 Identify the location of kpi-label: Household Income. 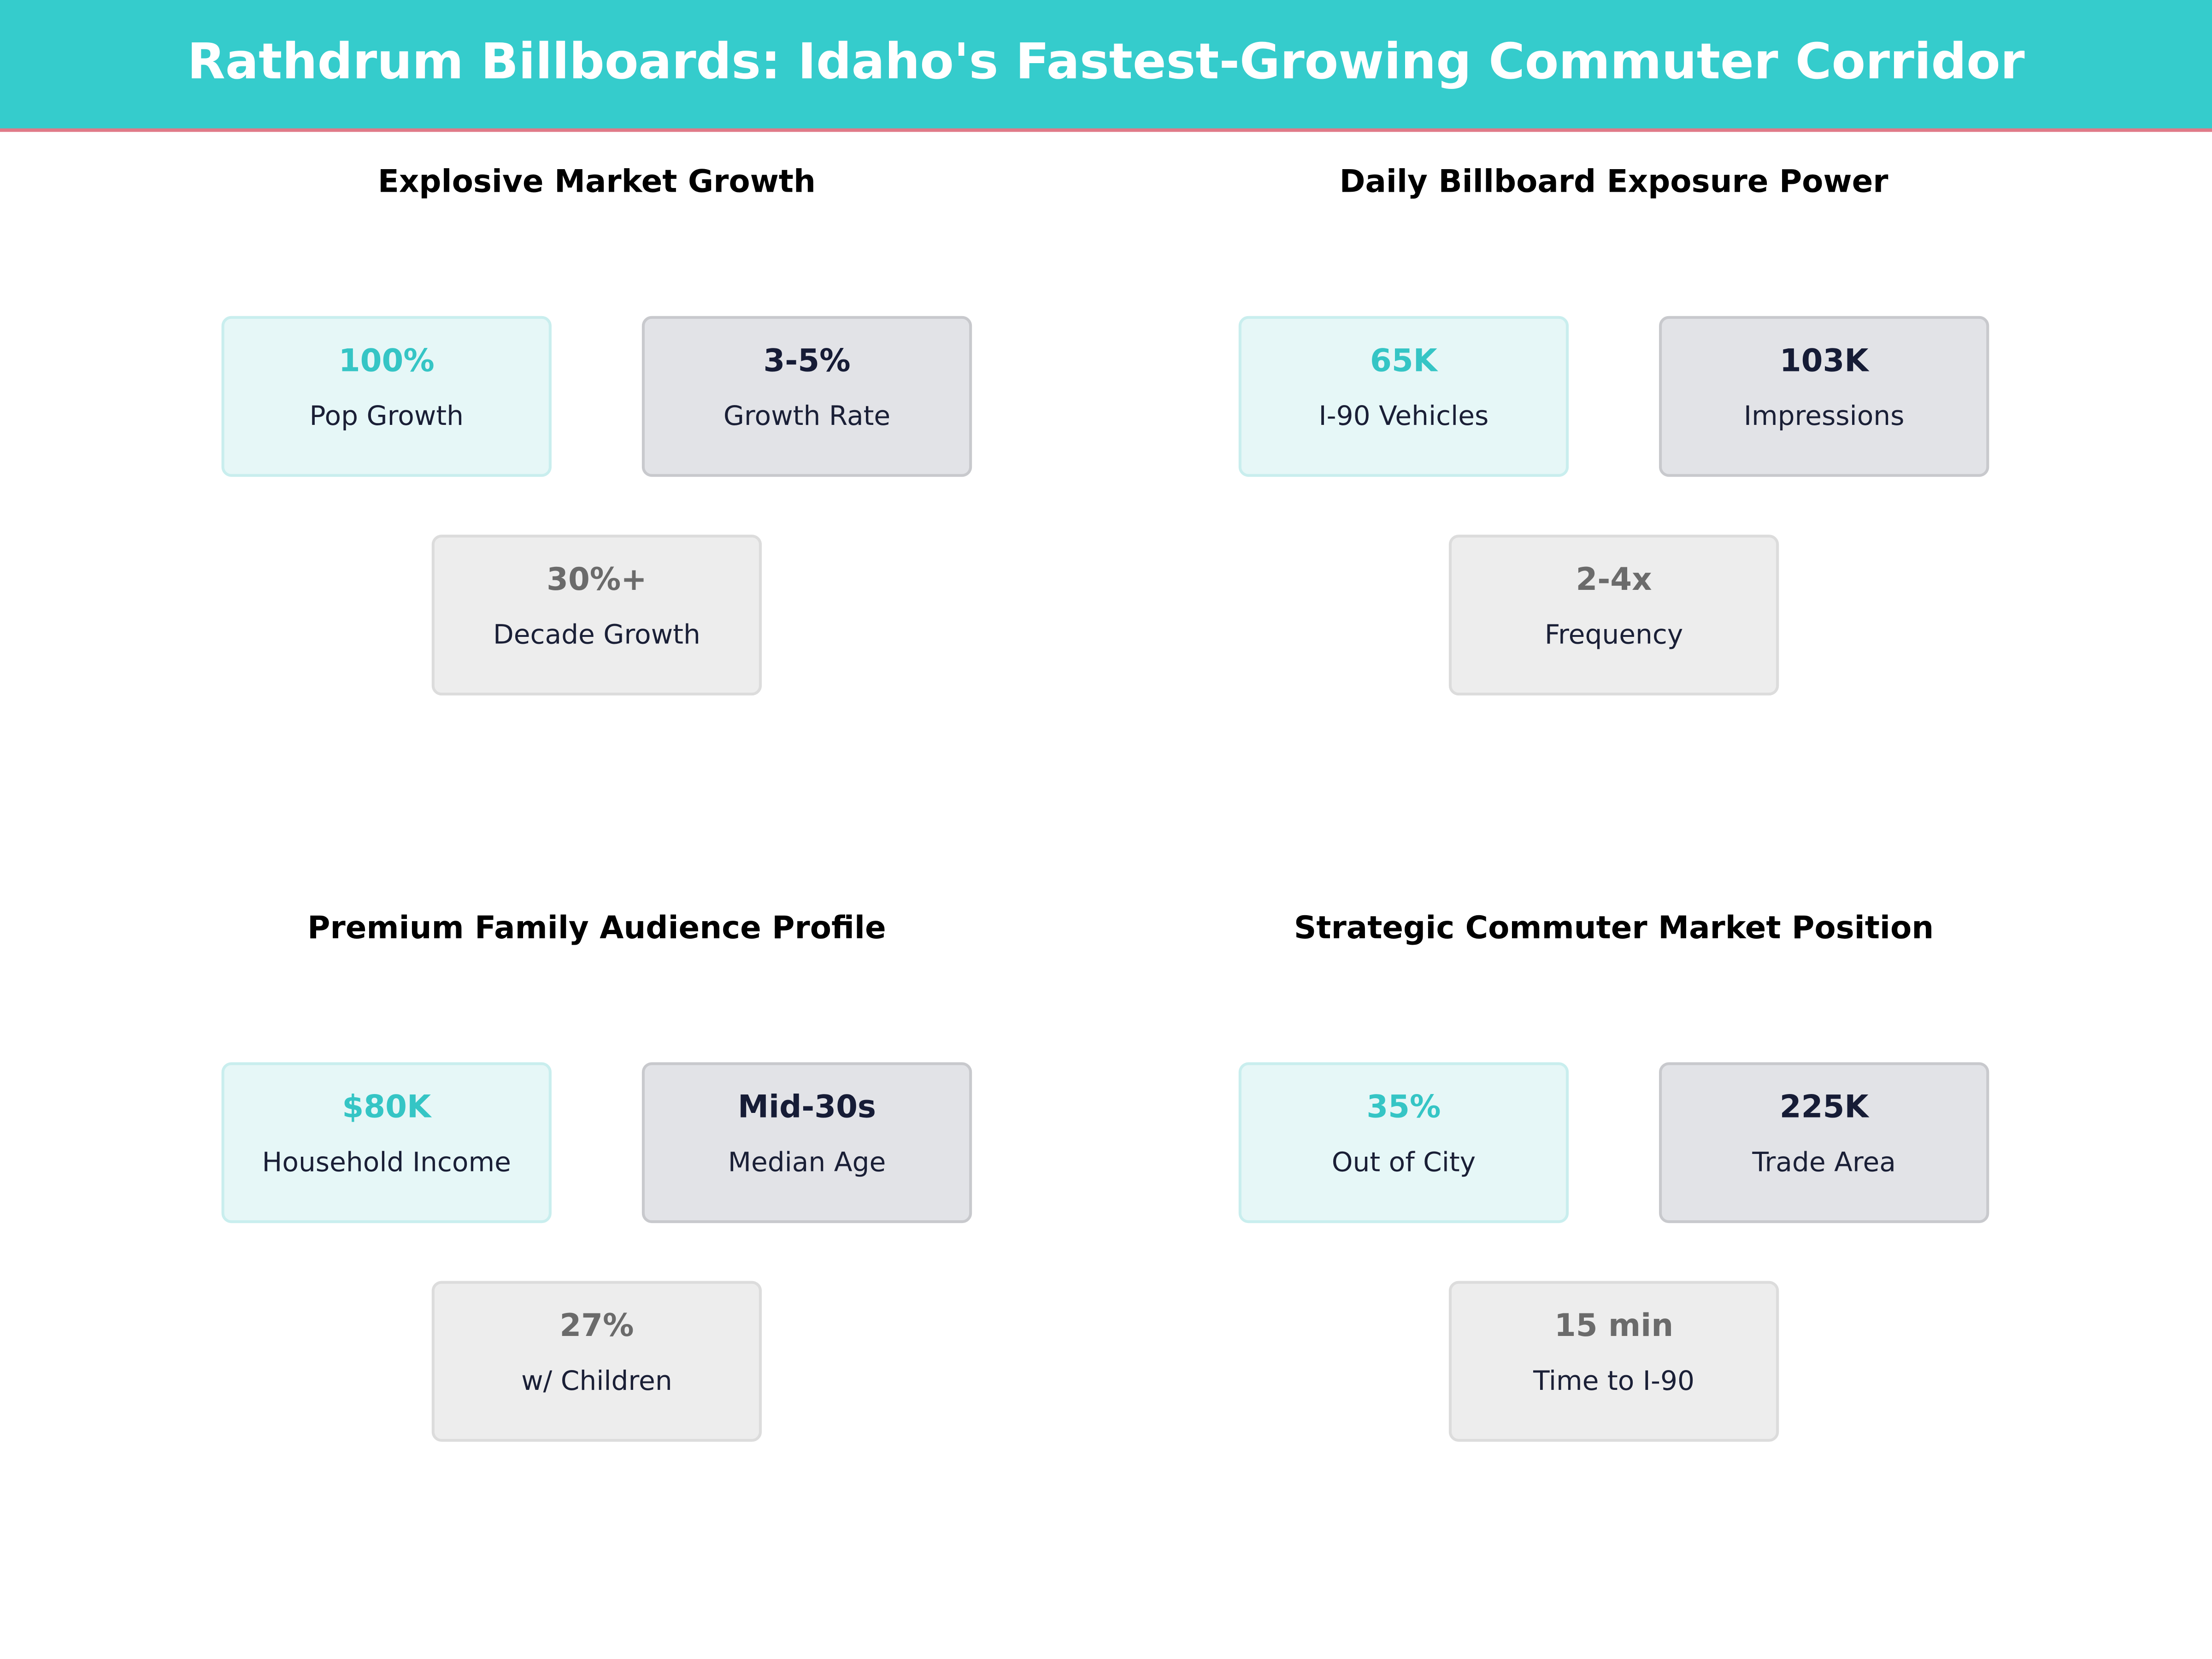
(386, 1162).